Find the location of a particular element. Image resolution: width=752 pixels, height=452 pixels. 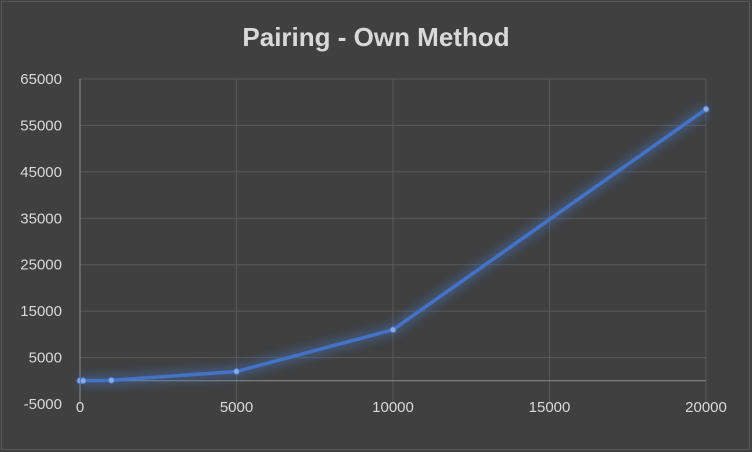

y-tick-label: 35000 is located at coordinates (41, 218).